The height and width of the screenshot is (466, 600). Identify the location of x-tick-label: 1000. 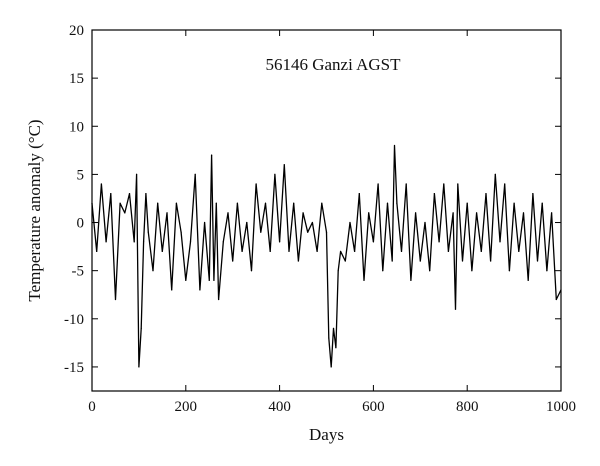
(561, 407).